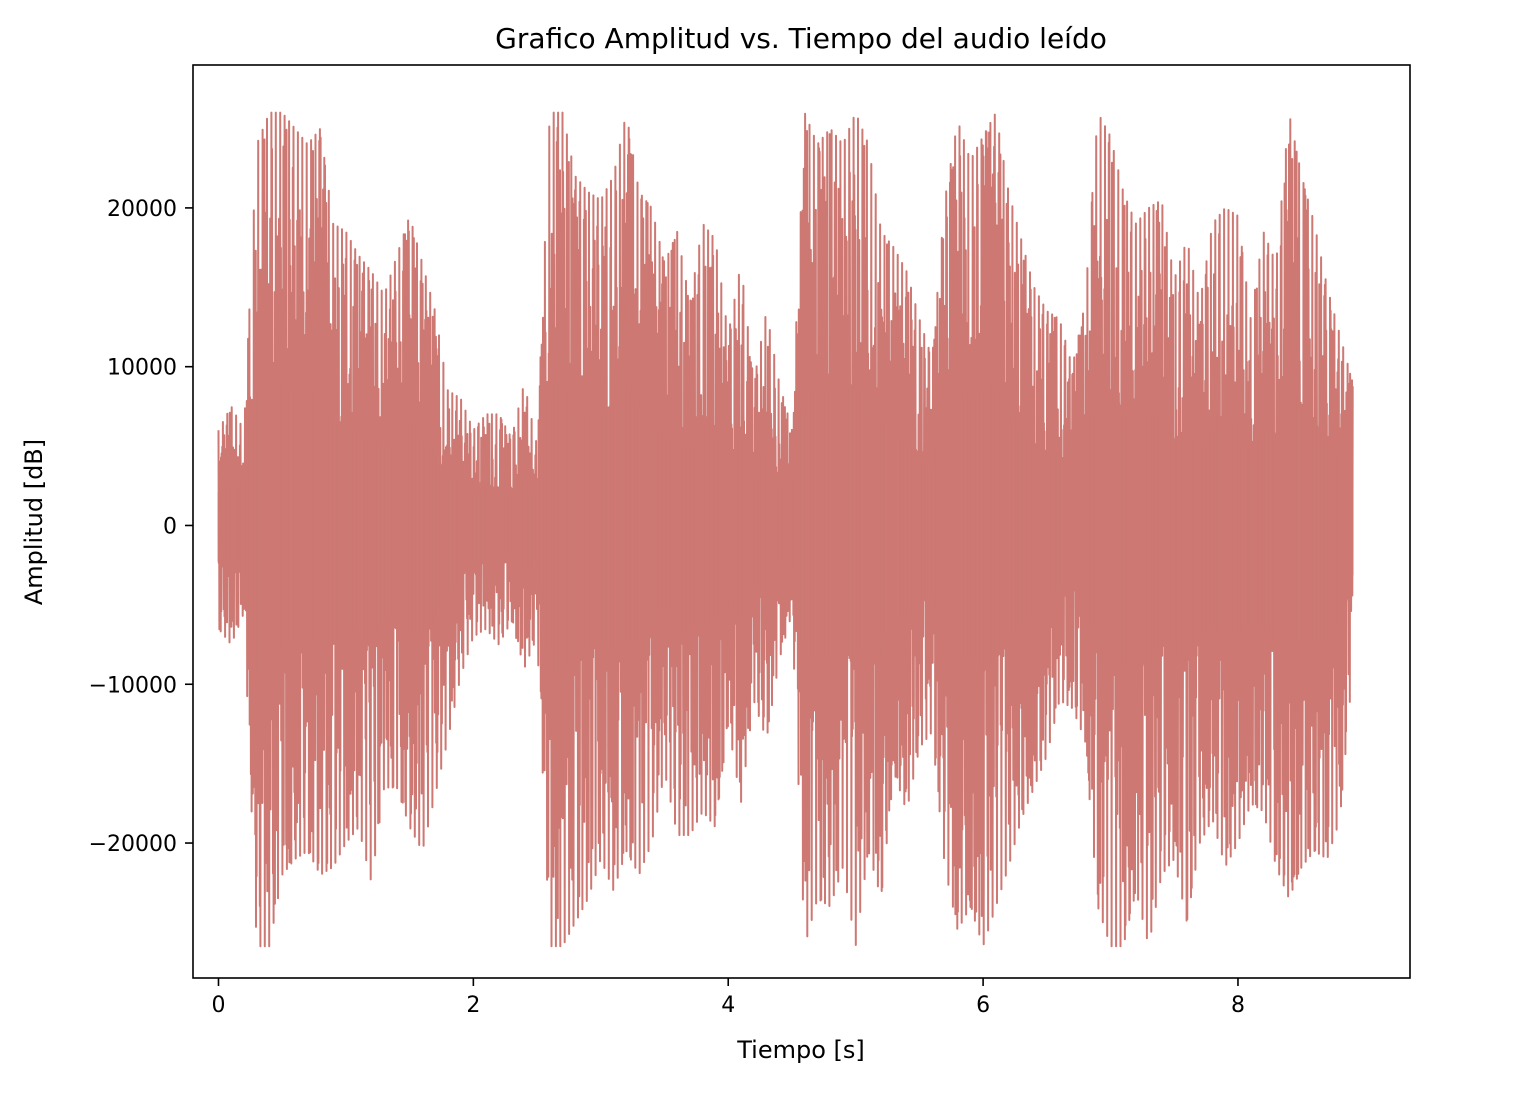 The width and height of the screenshot is (1524, 1096). What do you see at coordinates (142, 368) in the screenshot?
I see `y-tick-label: 10000` at bounding box center [142, 368].